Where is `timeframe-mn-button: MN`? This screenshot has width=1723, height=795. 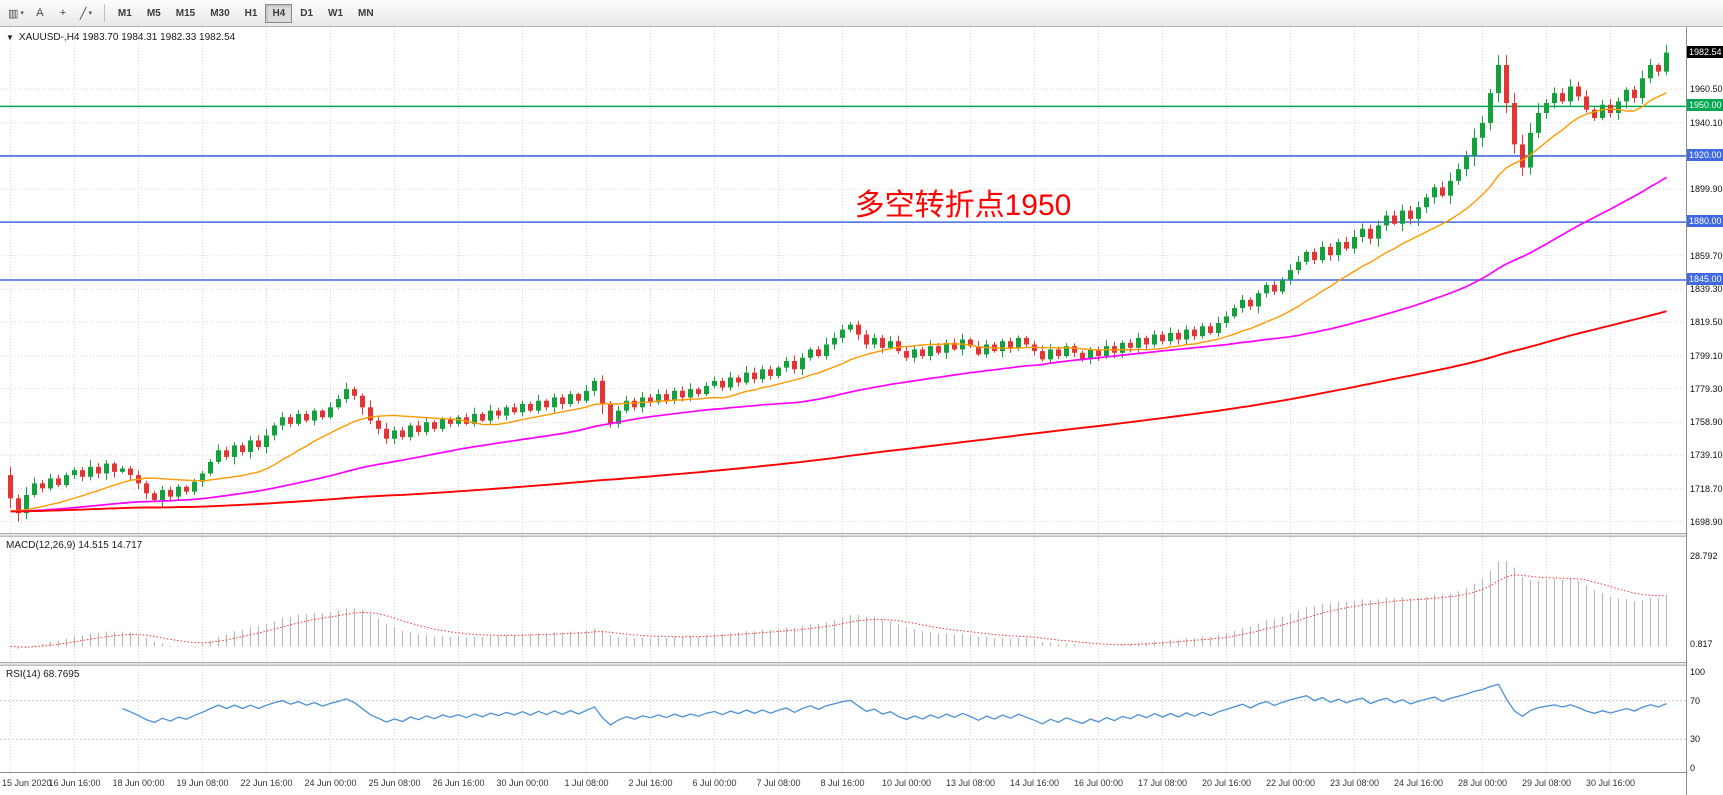
timeframe-mn-button: MN is located at coordinates (366, 13).